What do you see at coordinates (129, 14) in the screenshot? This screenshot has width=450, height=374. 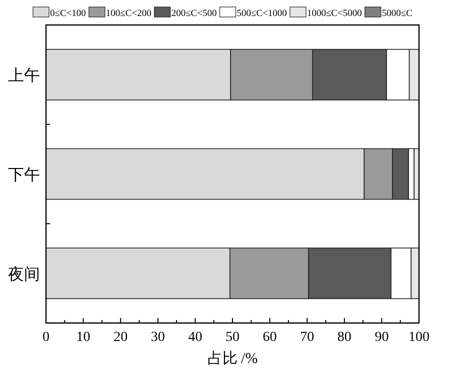 I see `legend-label: 100≤C<200` at bounding box center [129, 14].